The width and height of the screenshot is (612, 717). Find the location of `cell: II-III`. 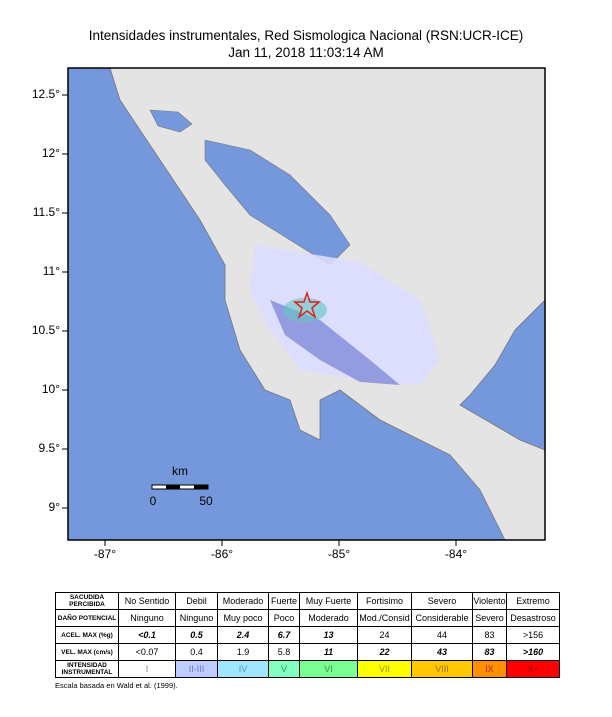

cell: II-III is located at coordinates (196, 669).